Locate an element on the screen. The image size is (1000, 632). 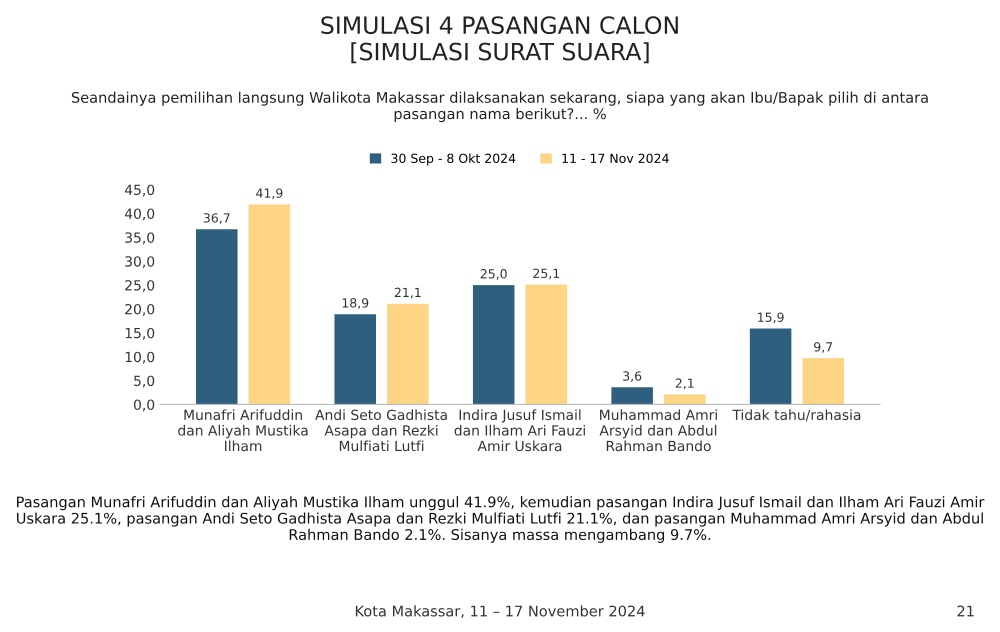
x-tick-label: Muhammad Amri Arsyid dan Abdul Rahman Bando is located at coordinates (658, 430).